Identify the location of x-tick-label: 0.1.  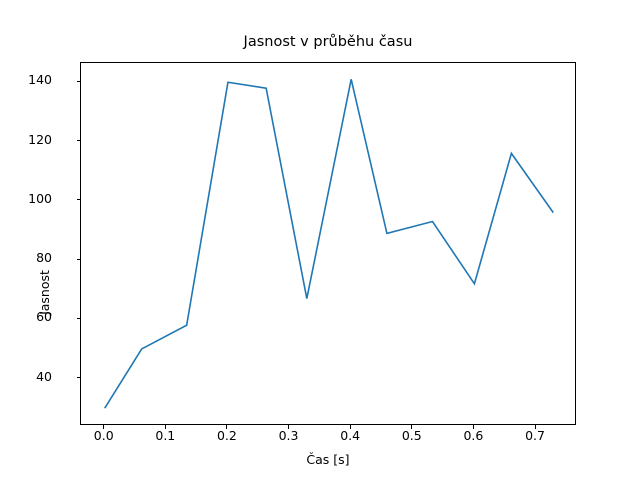
(165, 435).